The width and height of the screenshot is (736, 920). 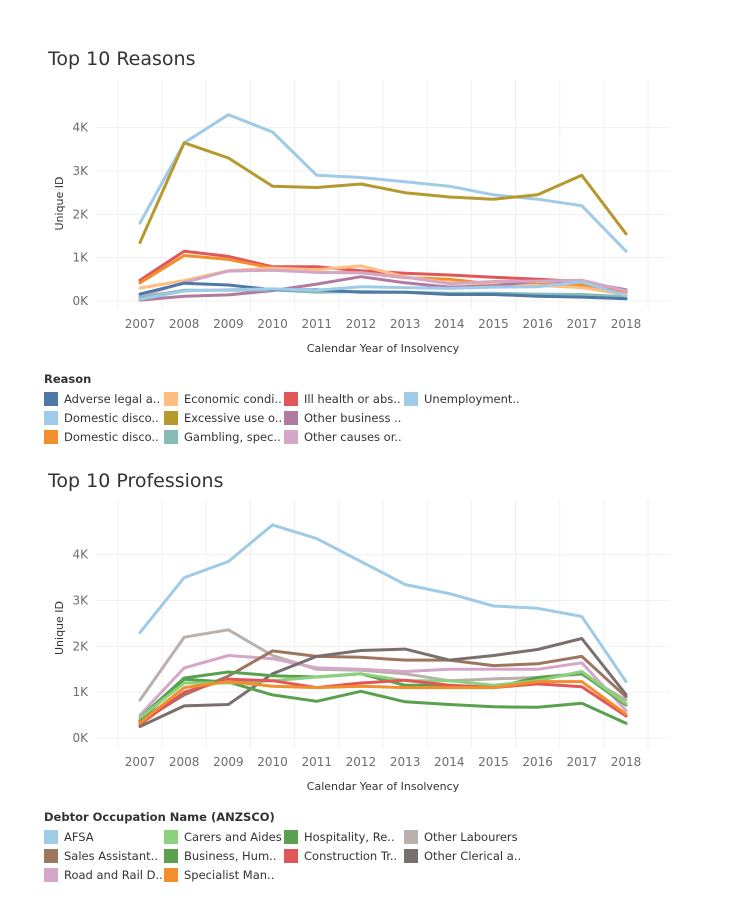 I want to click on legend-item: Gambling, spec.., so click(x=224, y=437).